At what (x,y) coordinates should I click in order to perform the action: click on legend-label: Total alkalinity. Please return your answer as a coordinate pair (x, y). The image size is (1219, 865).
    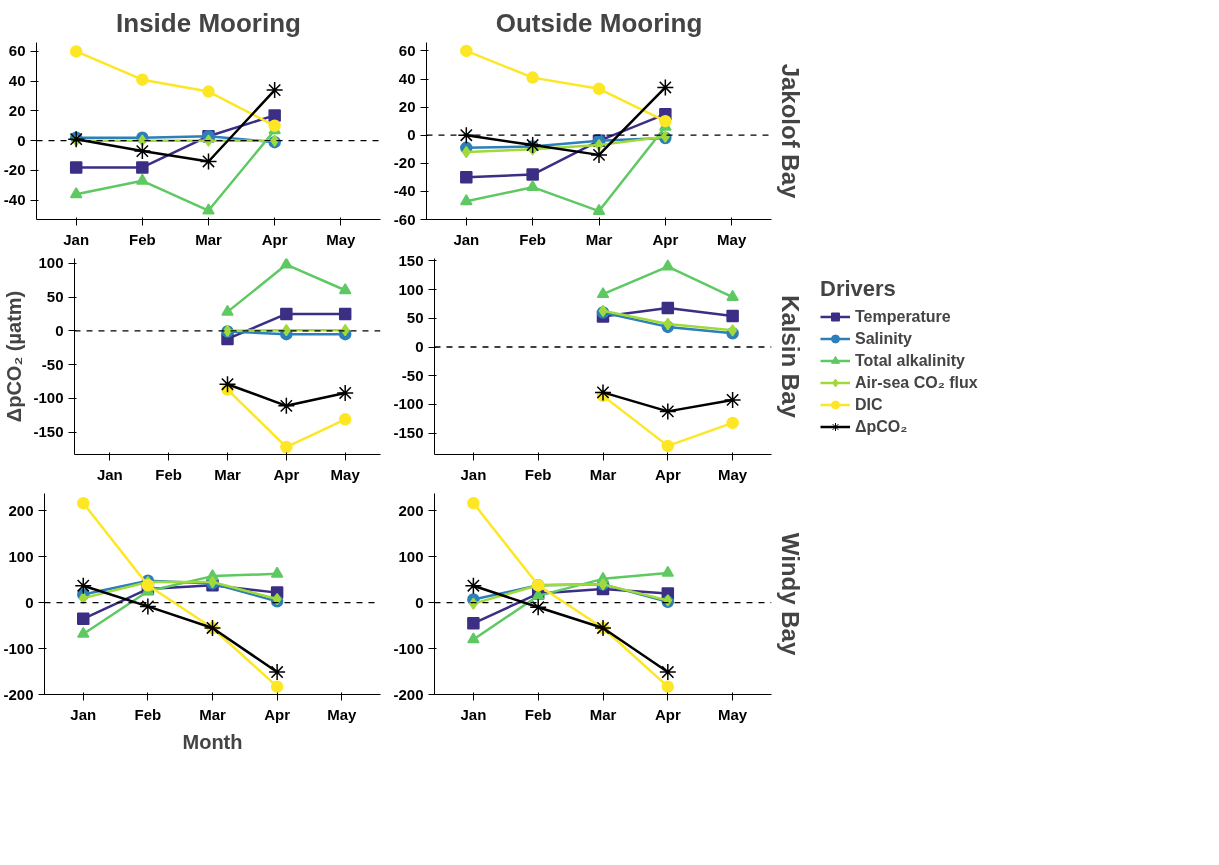
    Looking at the image, I should click on (910, 360).